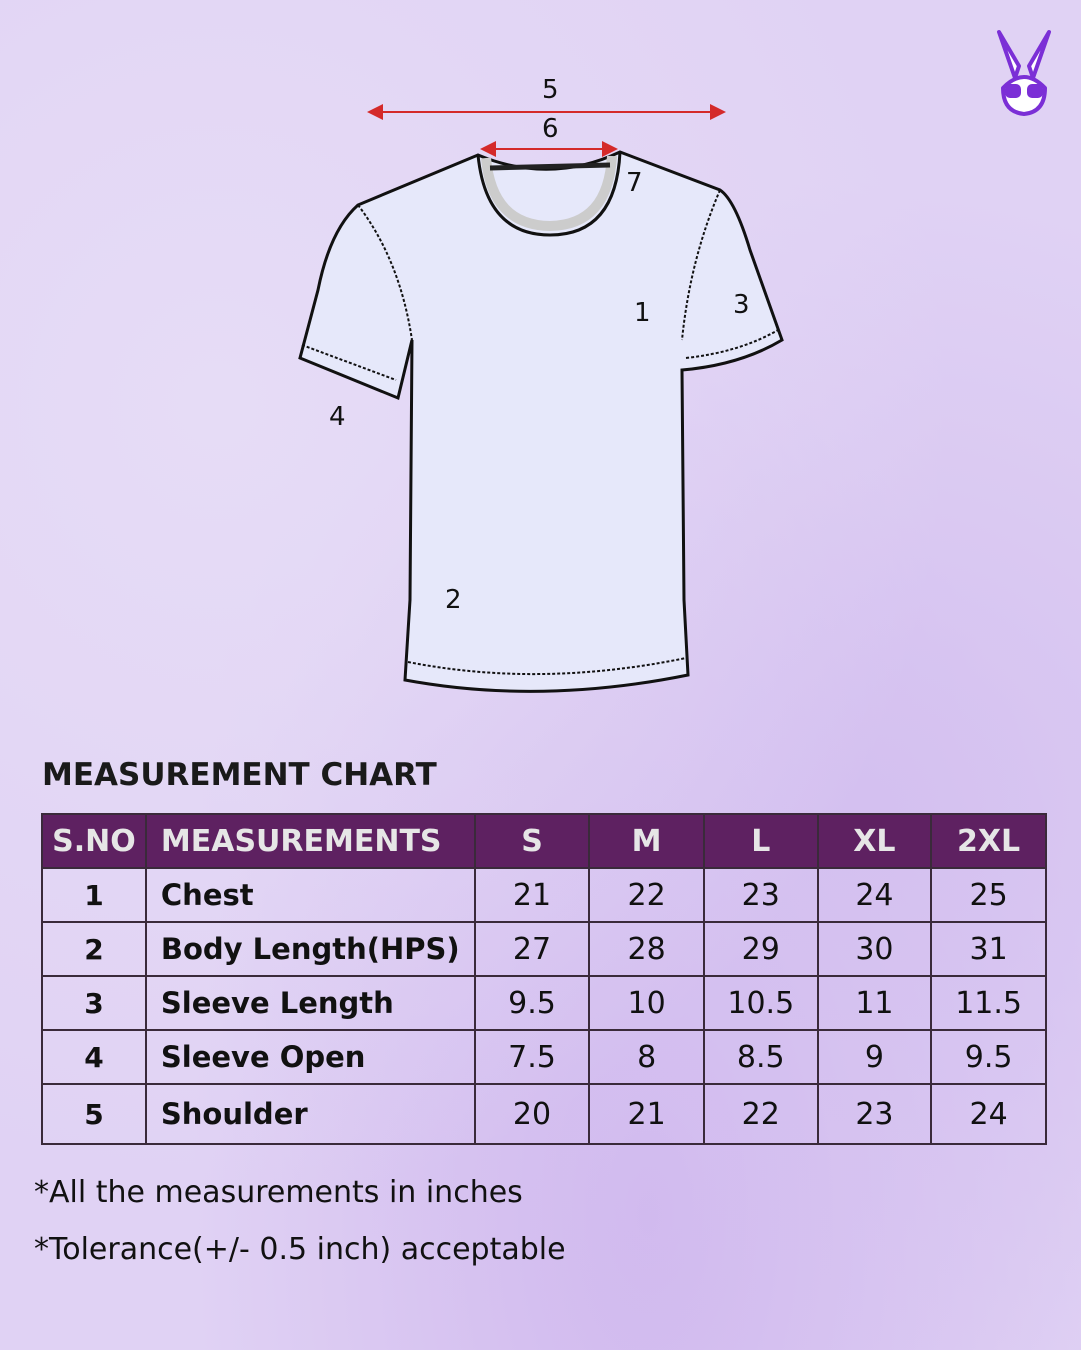 This screenshot has width=1081, height=1350. I want to click on size-value-cell: 30, so click(874, 949).